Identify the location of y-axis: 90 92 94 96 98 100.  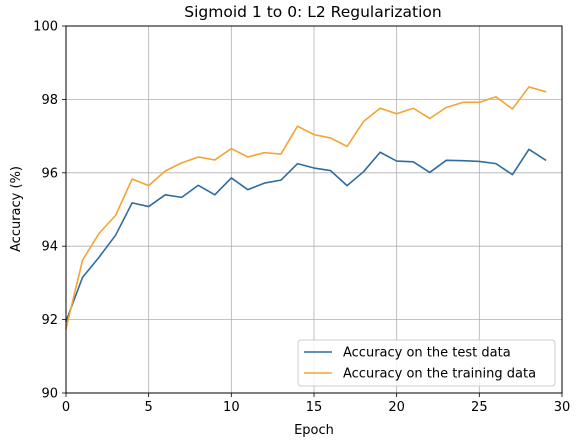
(49, 211).